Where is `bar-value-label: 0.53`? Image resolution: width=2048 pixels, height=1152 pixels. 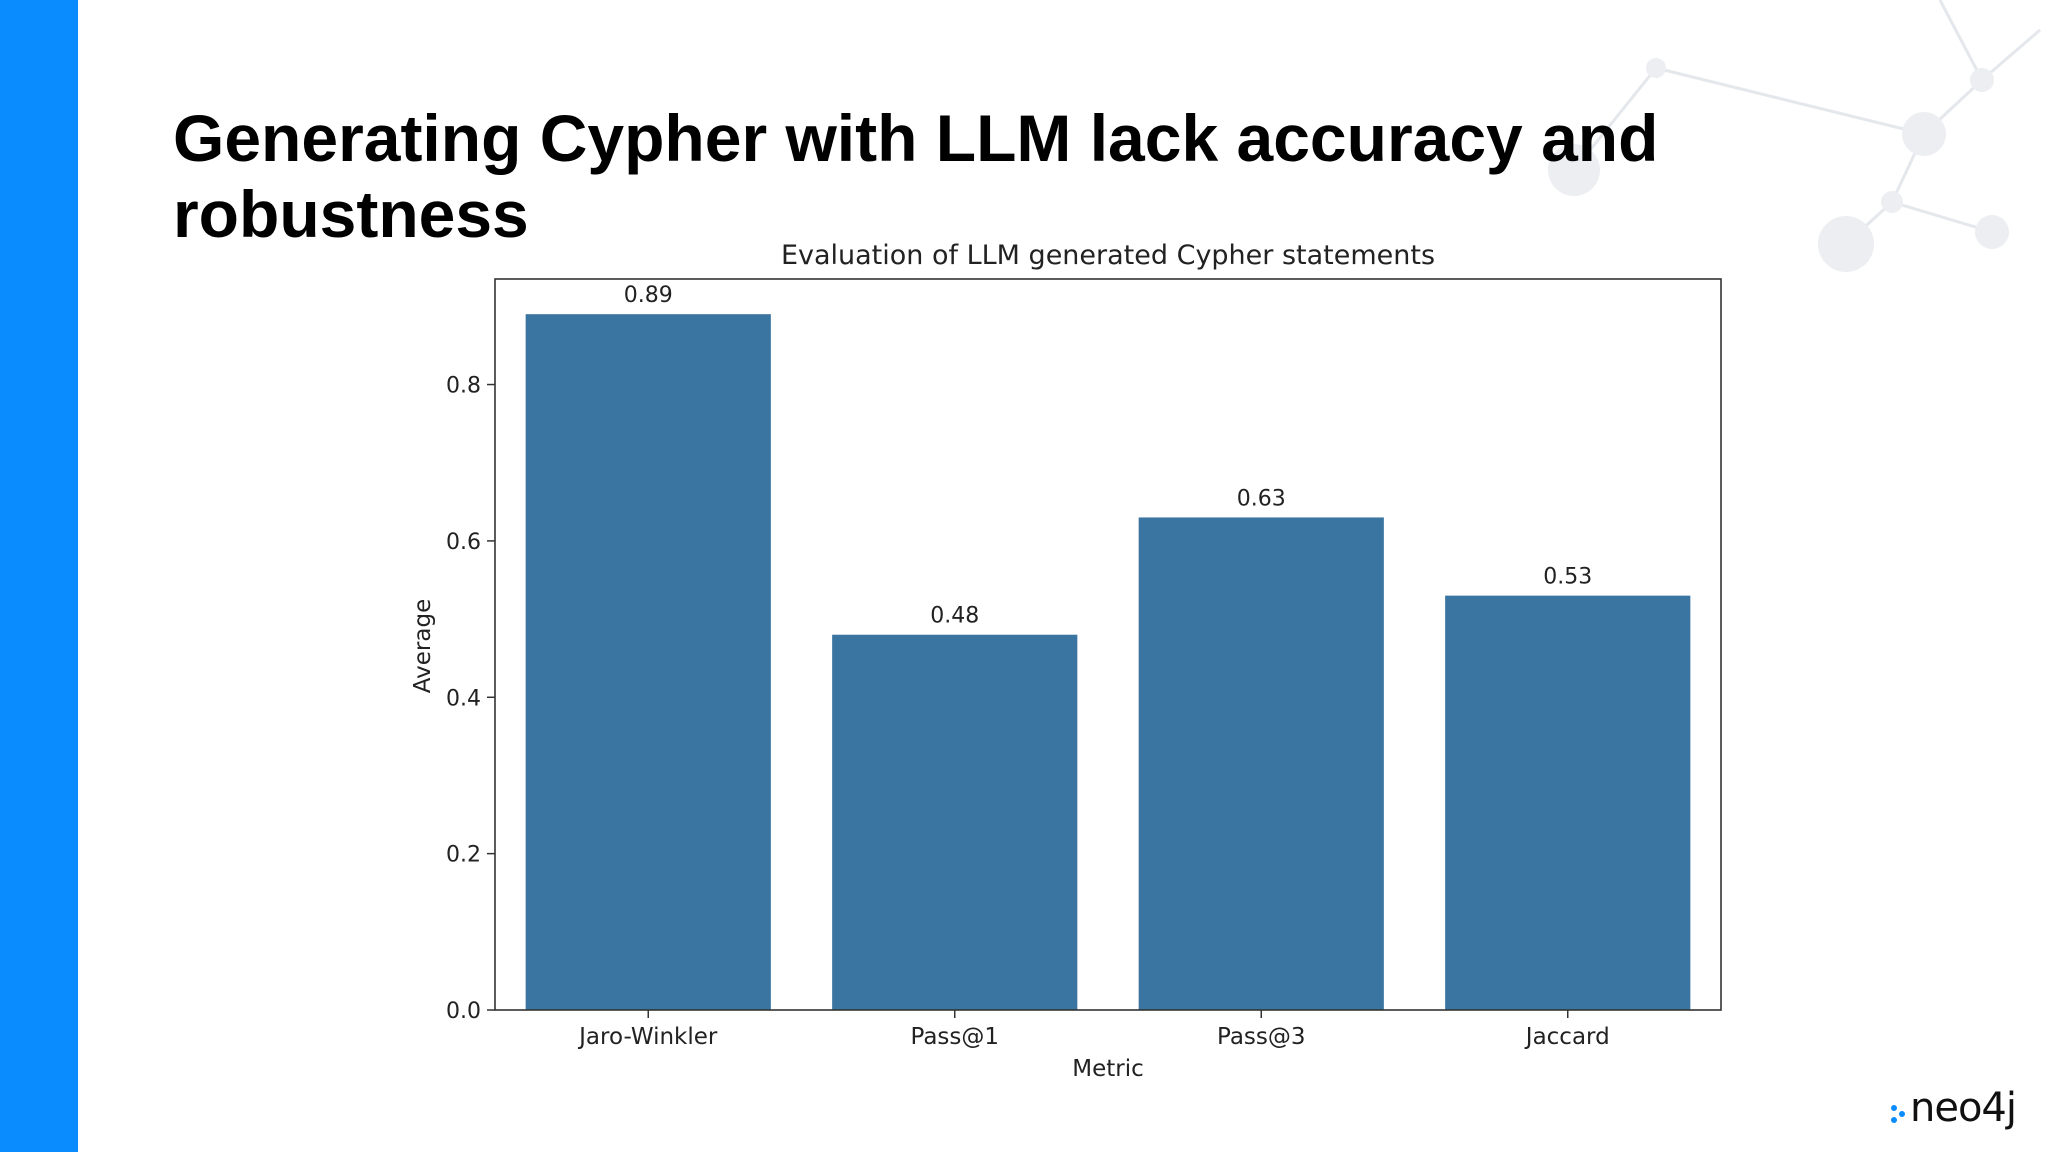 bar-value-label: 0.53 is located at coordinates (1567, 577).